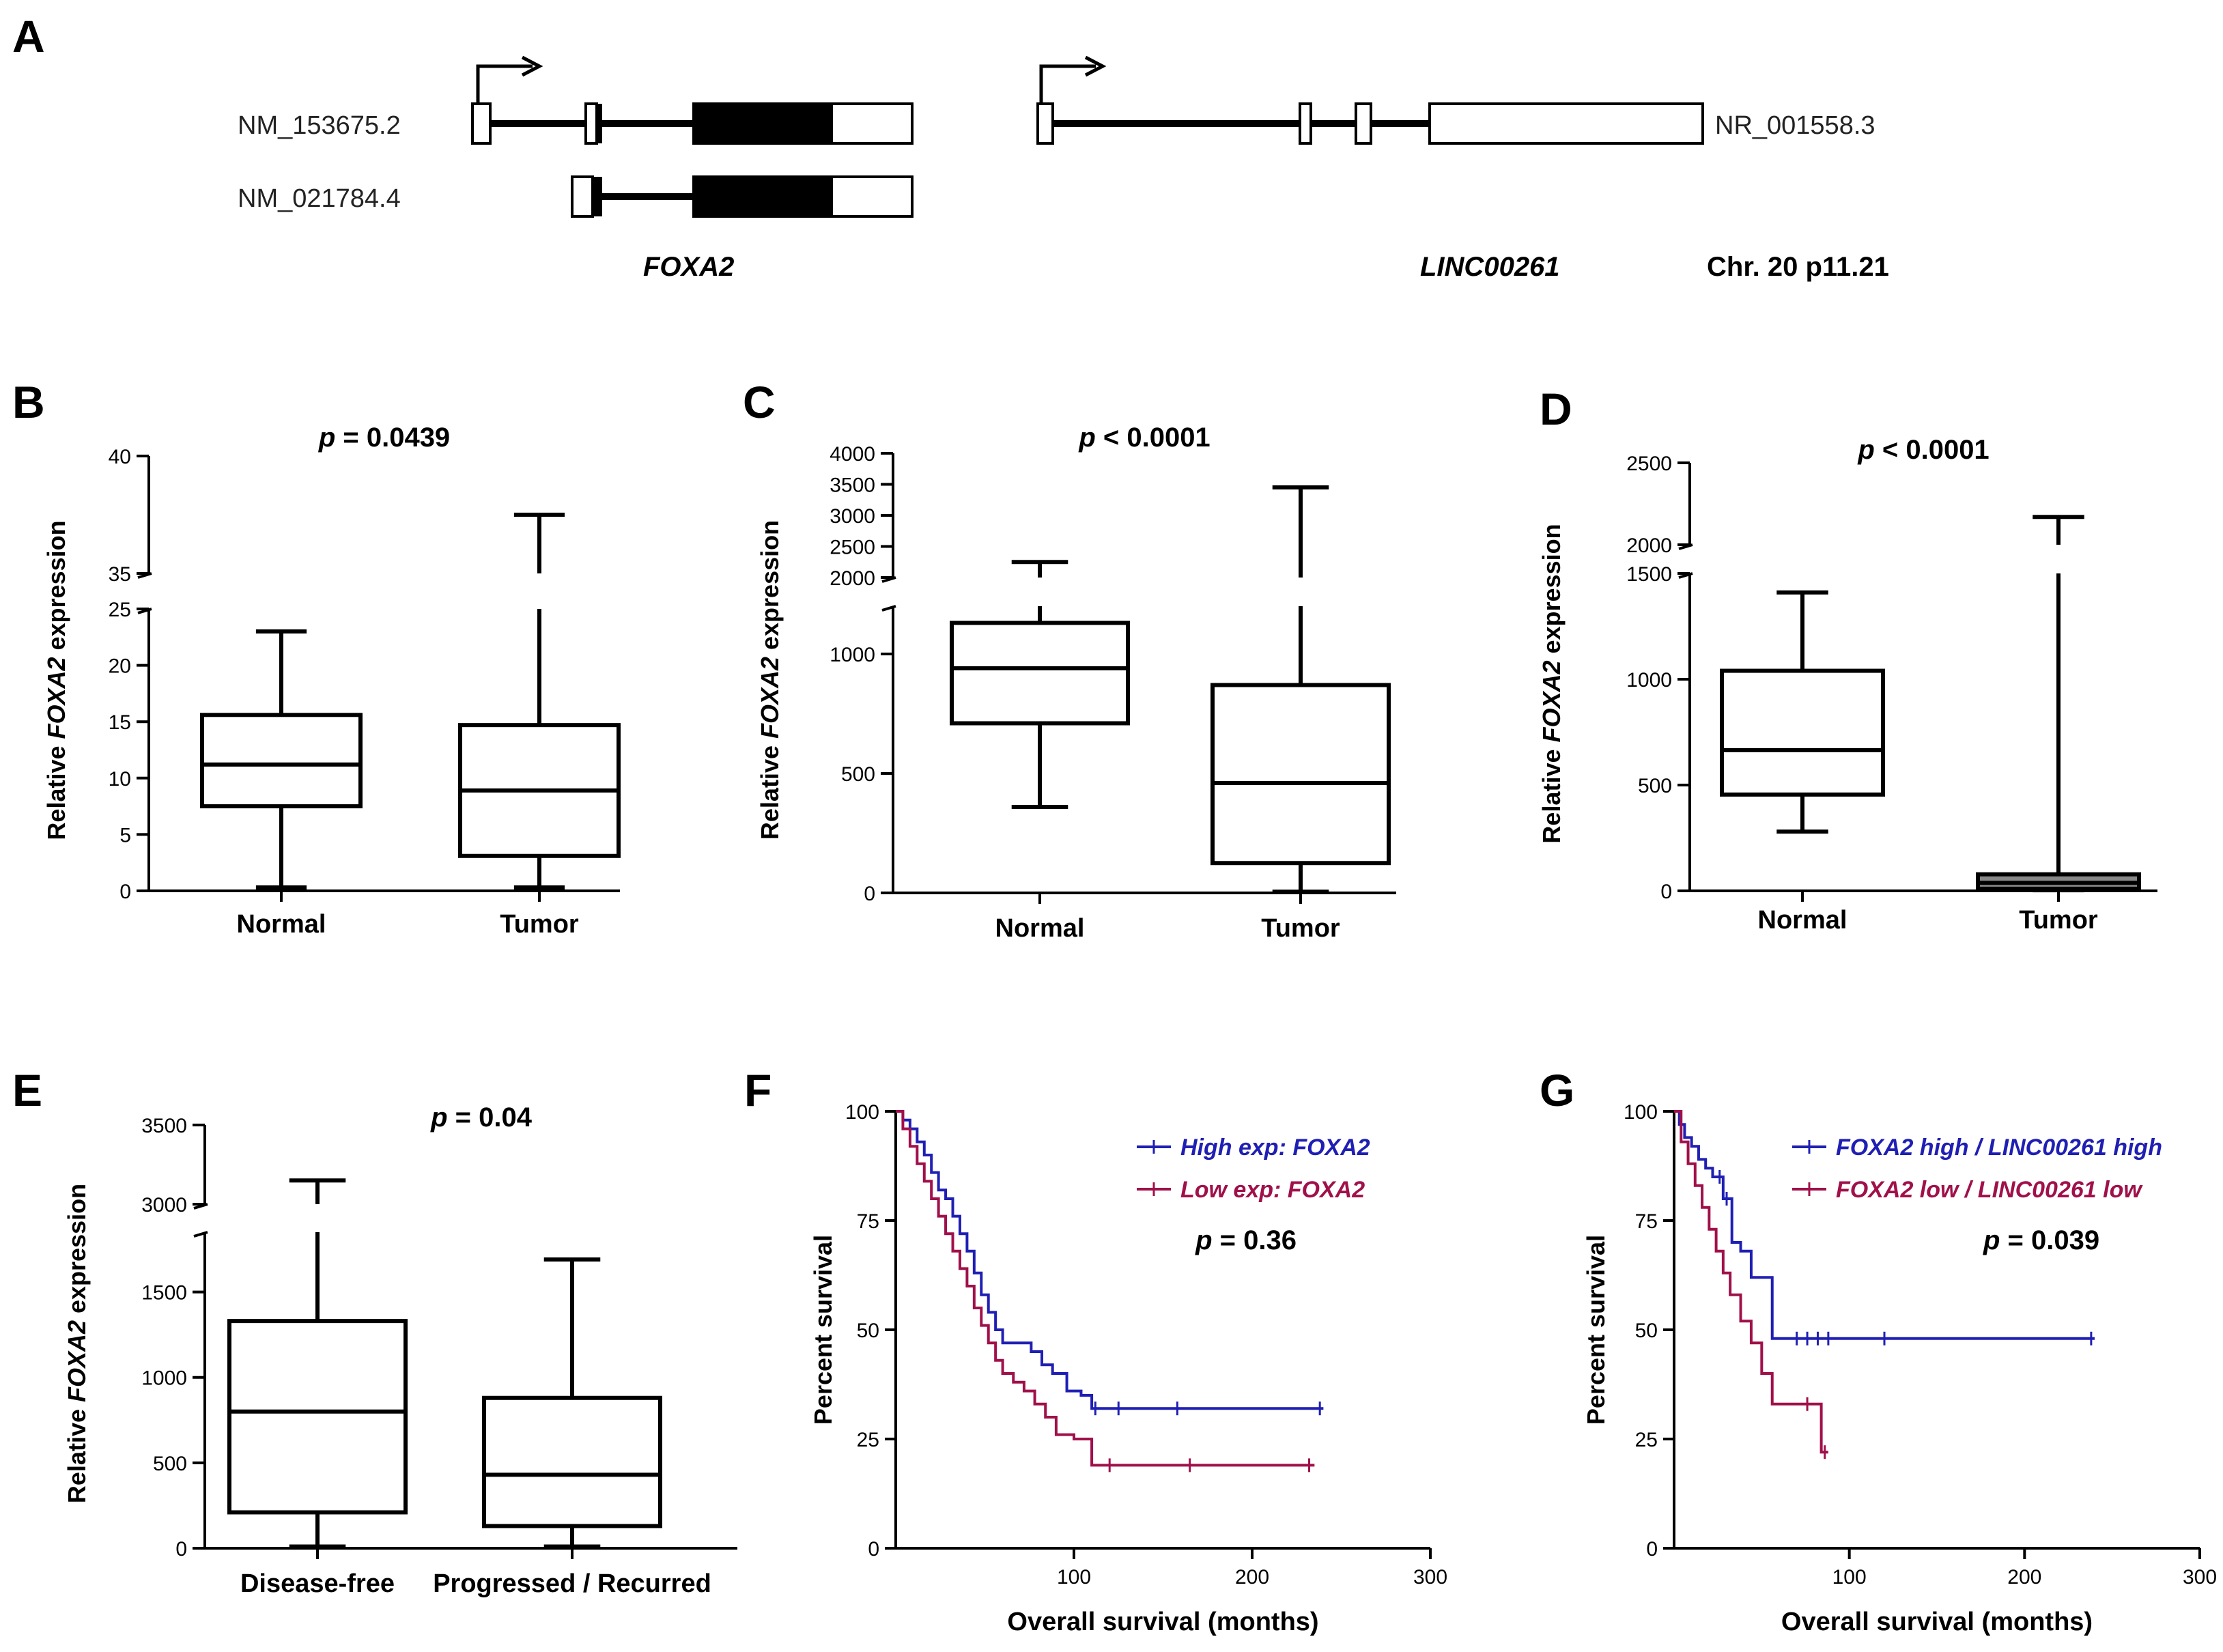  Describe the element at coordinates (1557, 1090) in the screenshot. I see `panel-label: G` at that location.